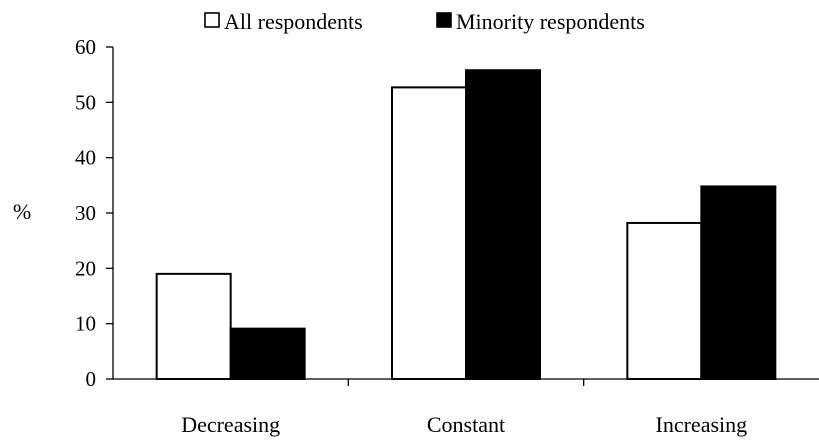 The height and width of the screenshot is (441, 819). I want to click on bar-all-respondents-constant, so click(429, 233).